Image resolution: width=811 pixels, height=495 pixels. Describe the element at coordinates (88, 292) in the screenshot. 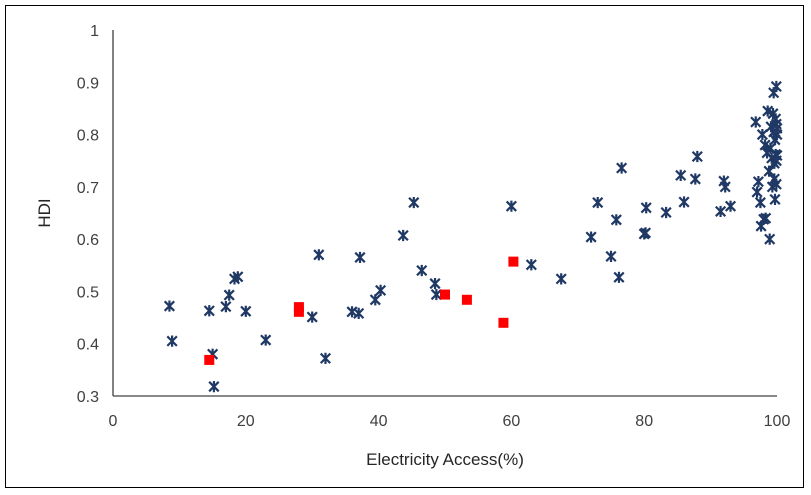

I see `y-tick-label: 0.5` at that location.